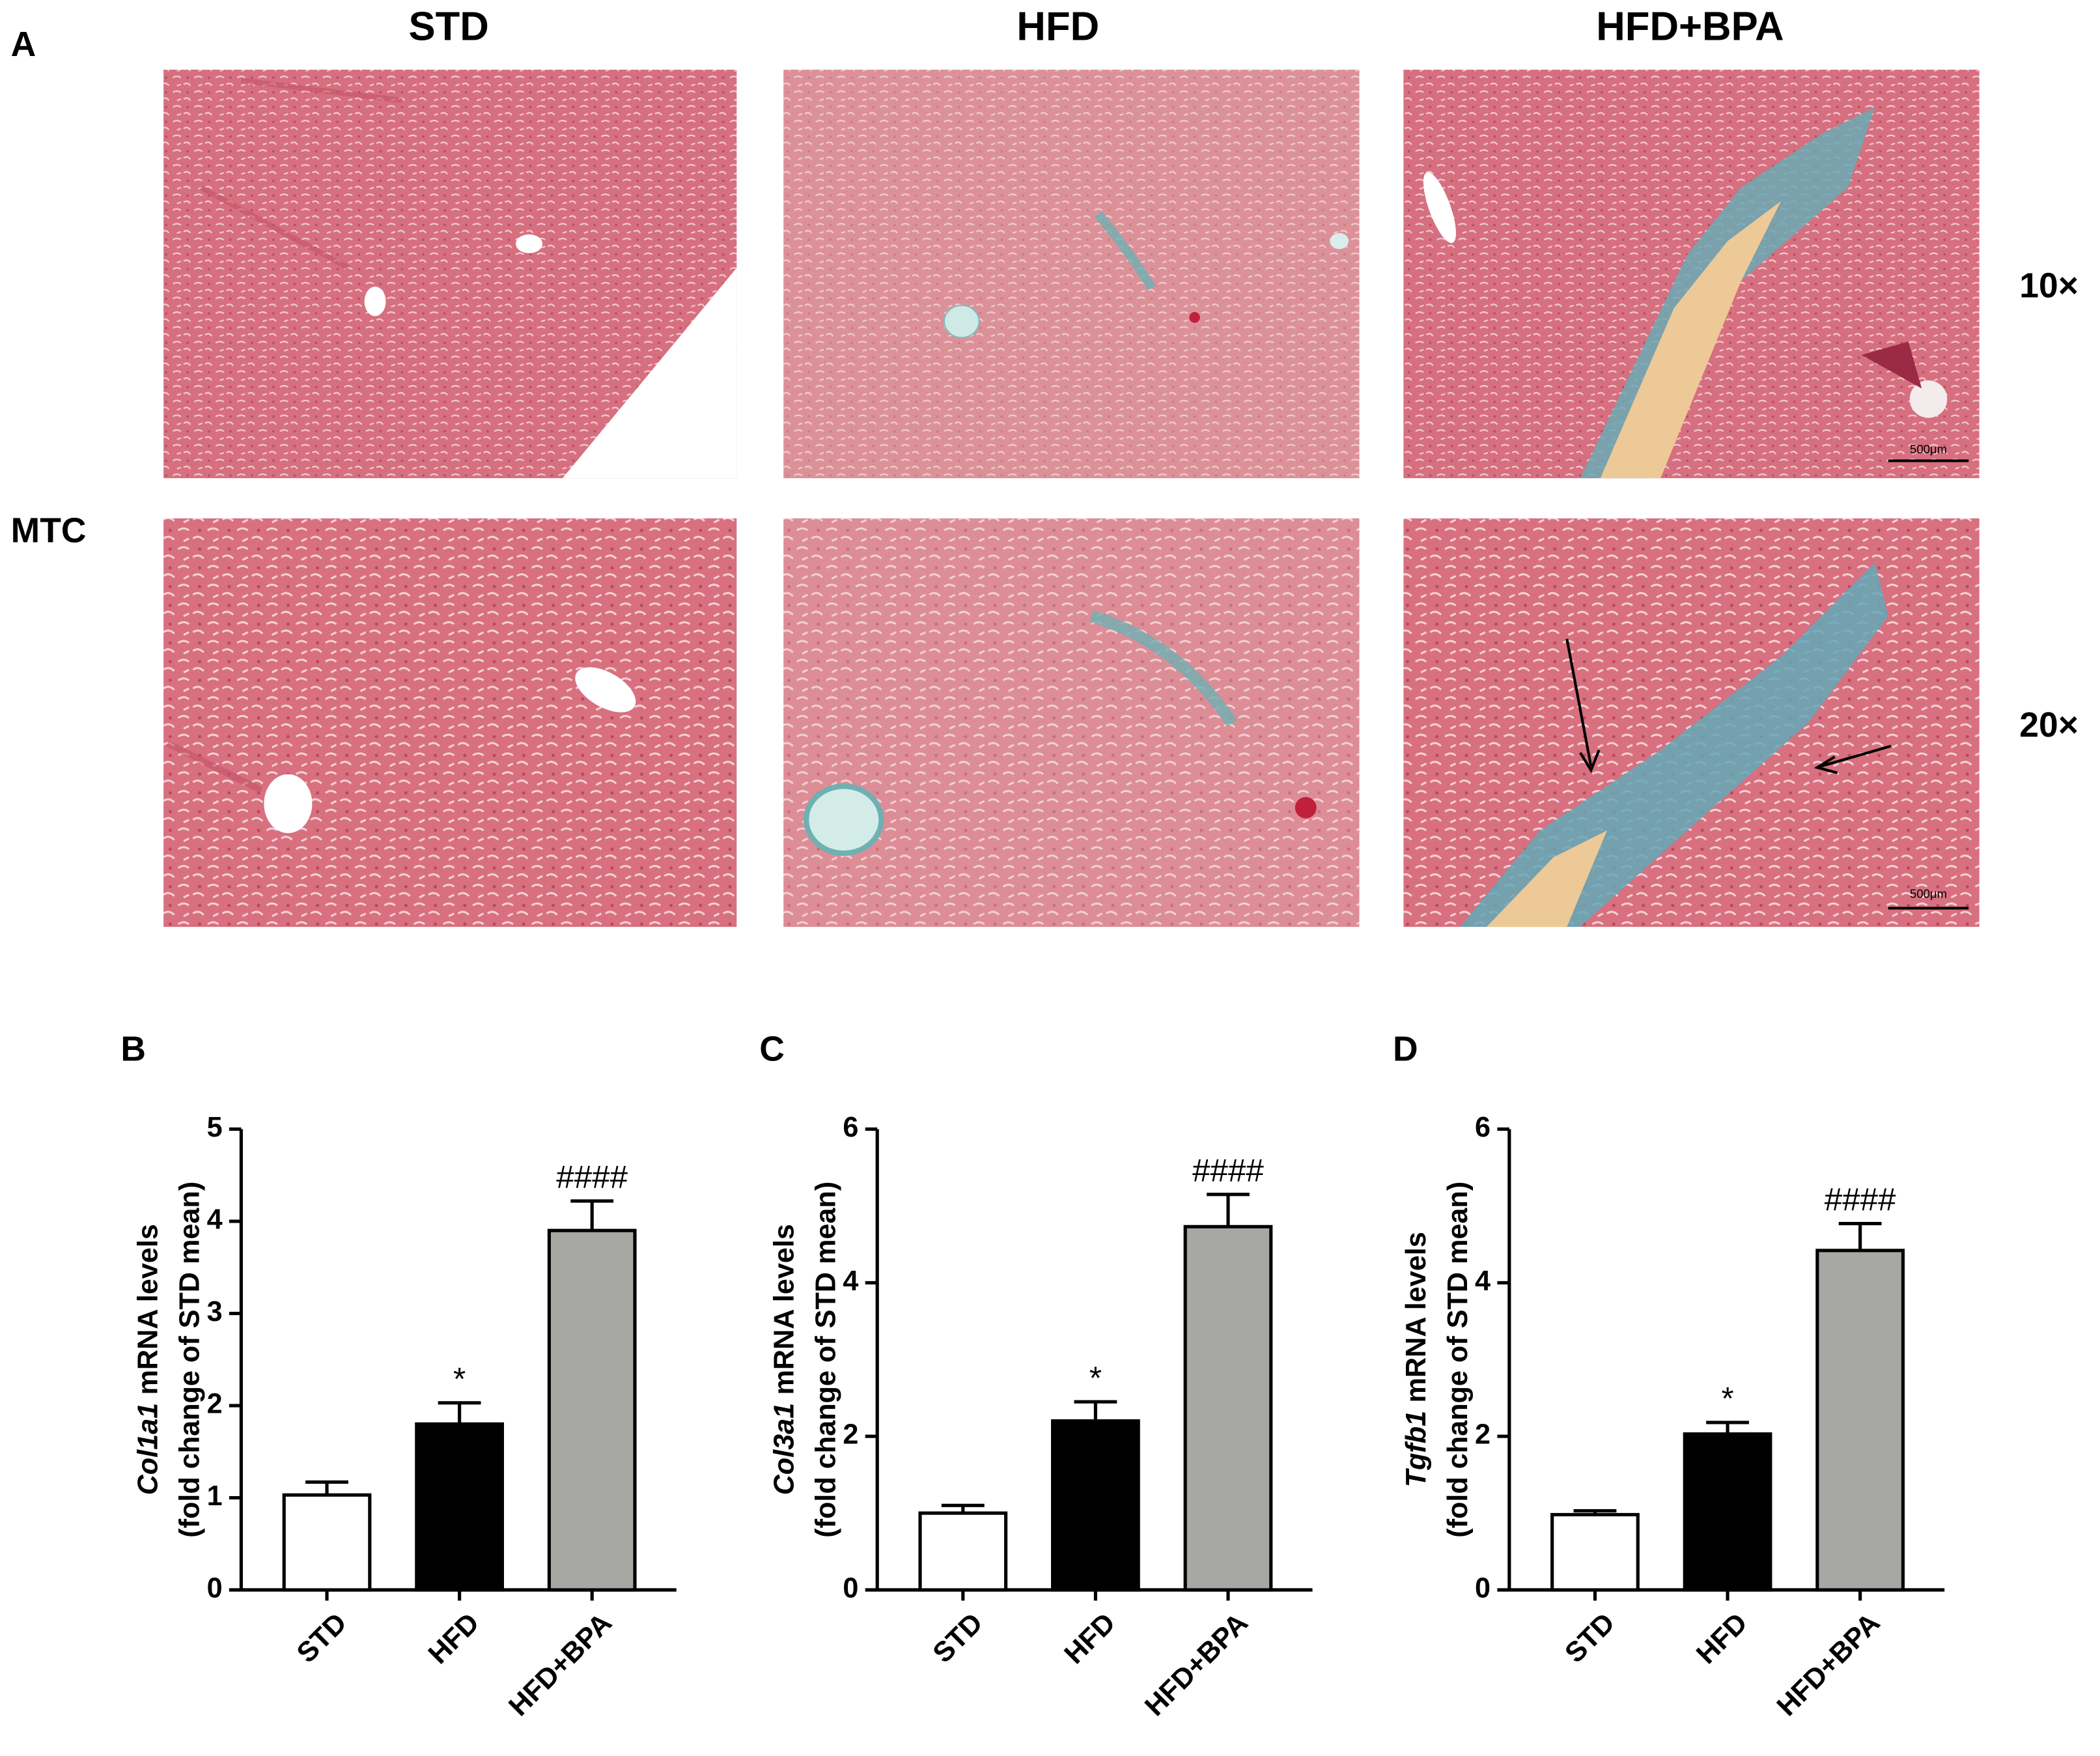 The image size is (2100, 1756). Describe the element at coordinates (49, 531) in the screenshot. I see `stain-label: MTC` at that location.